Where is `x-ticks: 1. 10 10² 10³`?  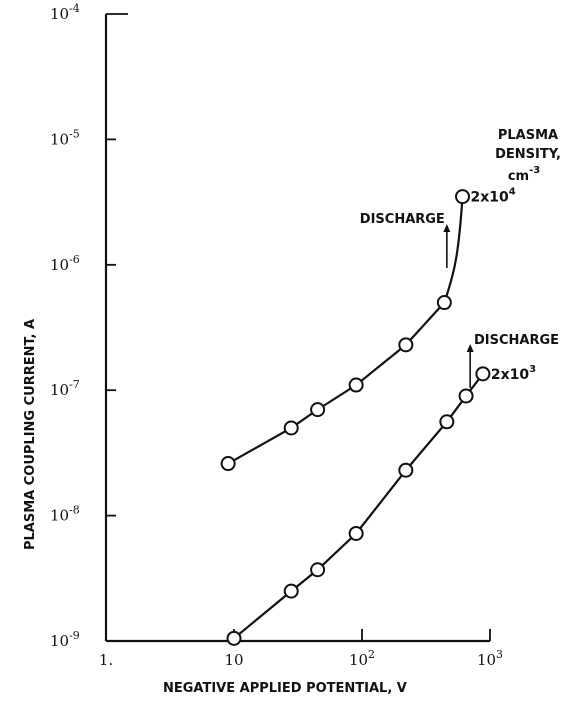
x-ticks: 1. 10 10² 10³ is located at coordinates (301, 649).